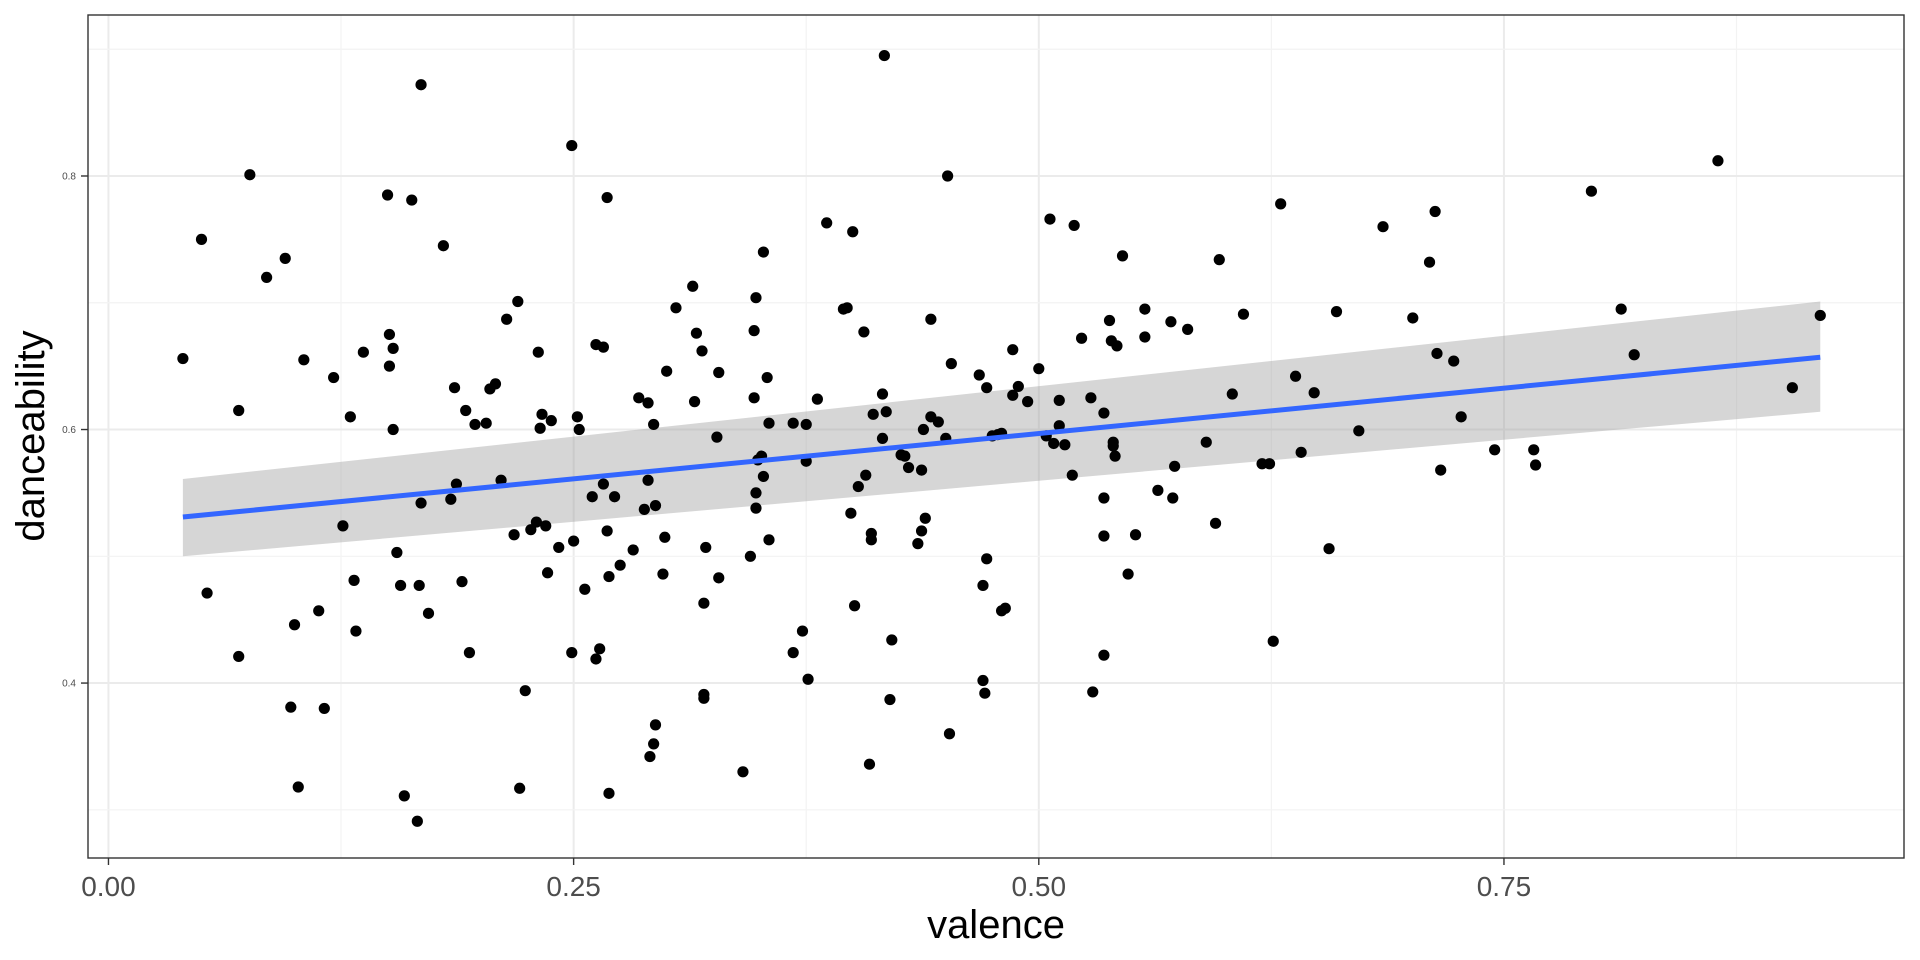 This screenshot has height=960, width=1920. I want to click on y-axis-title: danceability, so click(31, 435).